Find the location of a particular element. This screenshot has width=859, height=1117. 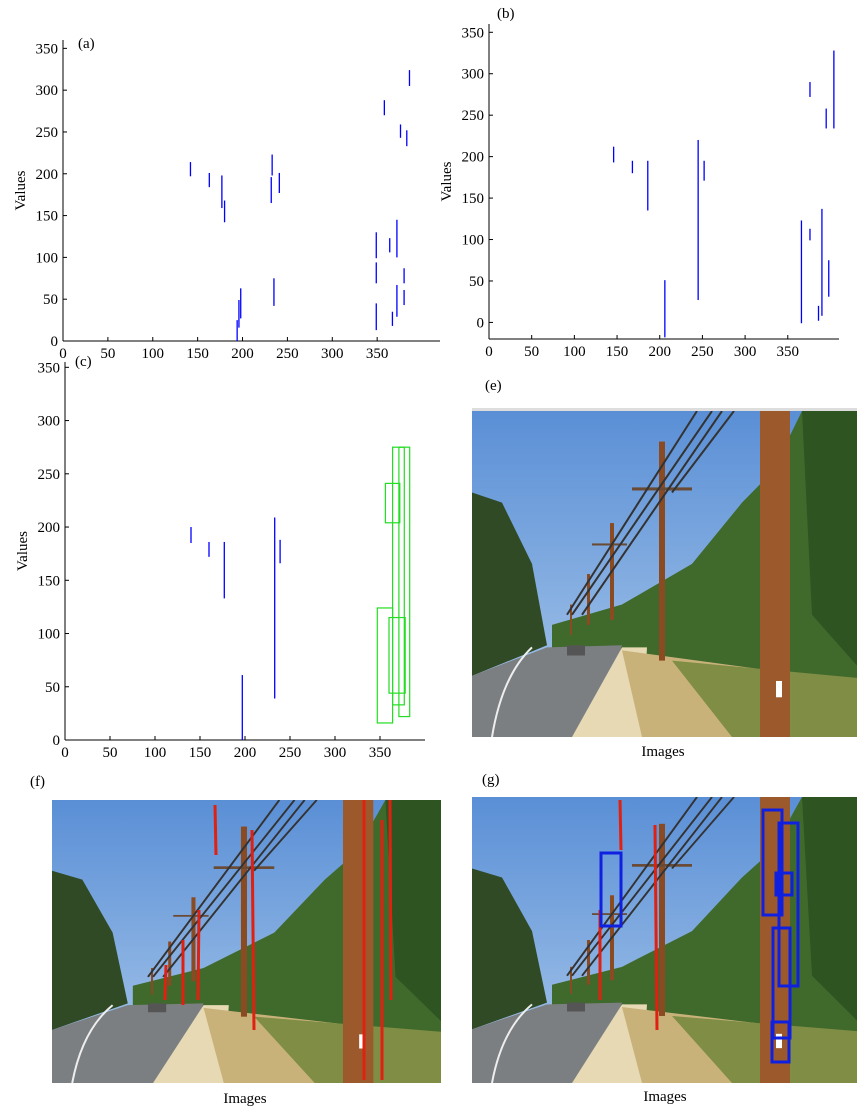

panel-label: (e) is located at coordinates (493, 386).